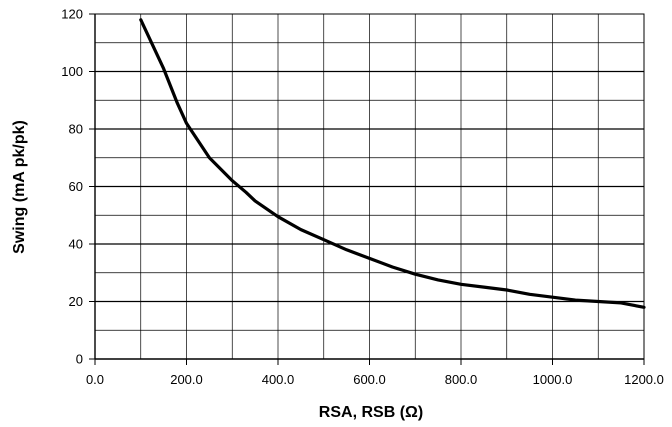 The width and height of the screenshot is (672, 427). Describe the element at coordinates (95, 379) in the screenshot. I see `x-tick-label: 0.0` at that location.